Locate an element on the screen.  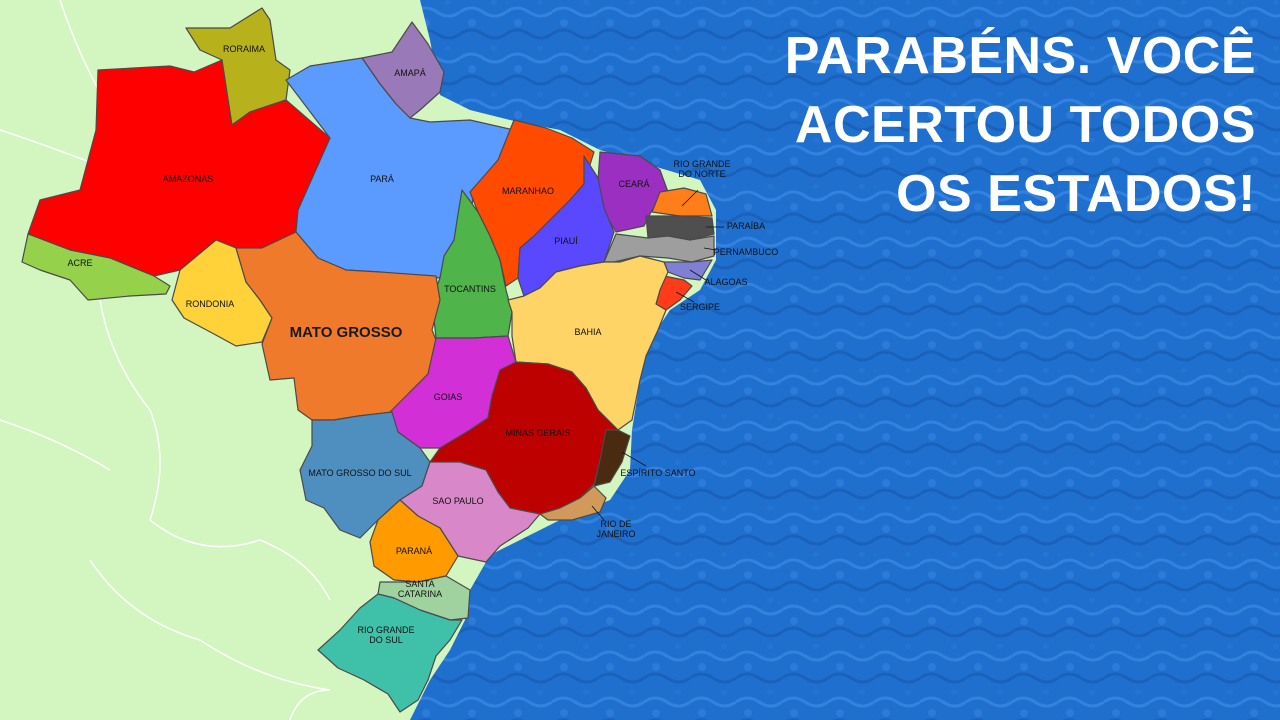
label-line: BAHIA is located at coordinates (587, 332).